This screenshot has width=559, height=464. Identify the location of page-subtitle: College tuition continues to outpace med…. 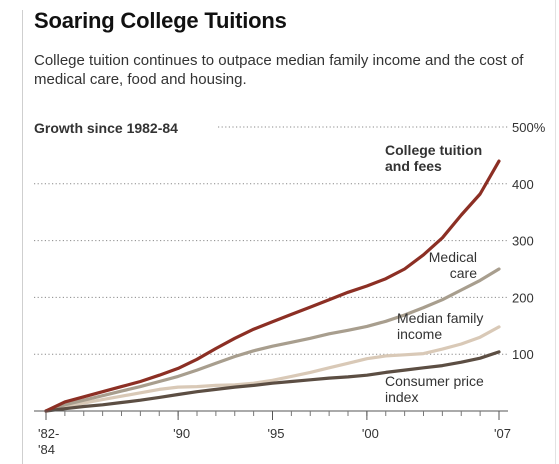
(279, 70).